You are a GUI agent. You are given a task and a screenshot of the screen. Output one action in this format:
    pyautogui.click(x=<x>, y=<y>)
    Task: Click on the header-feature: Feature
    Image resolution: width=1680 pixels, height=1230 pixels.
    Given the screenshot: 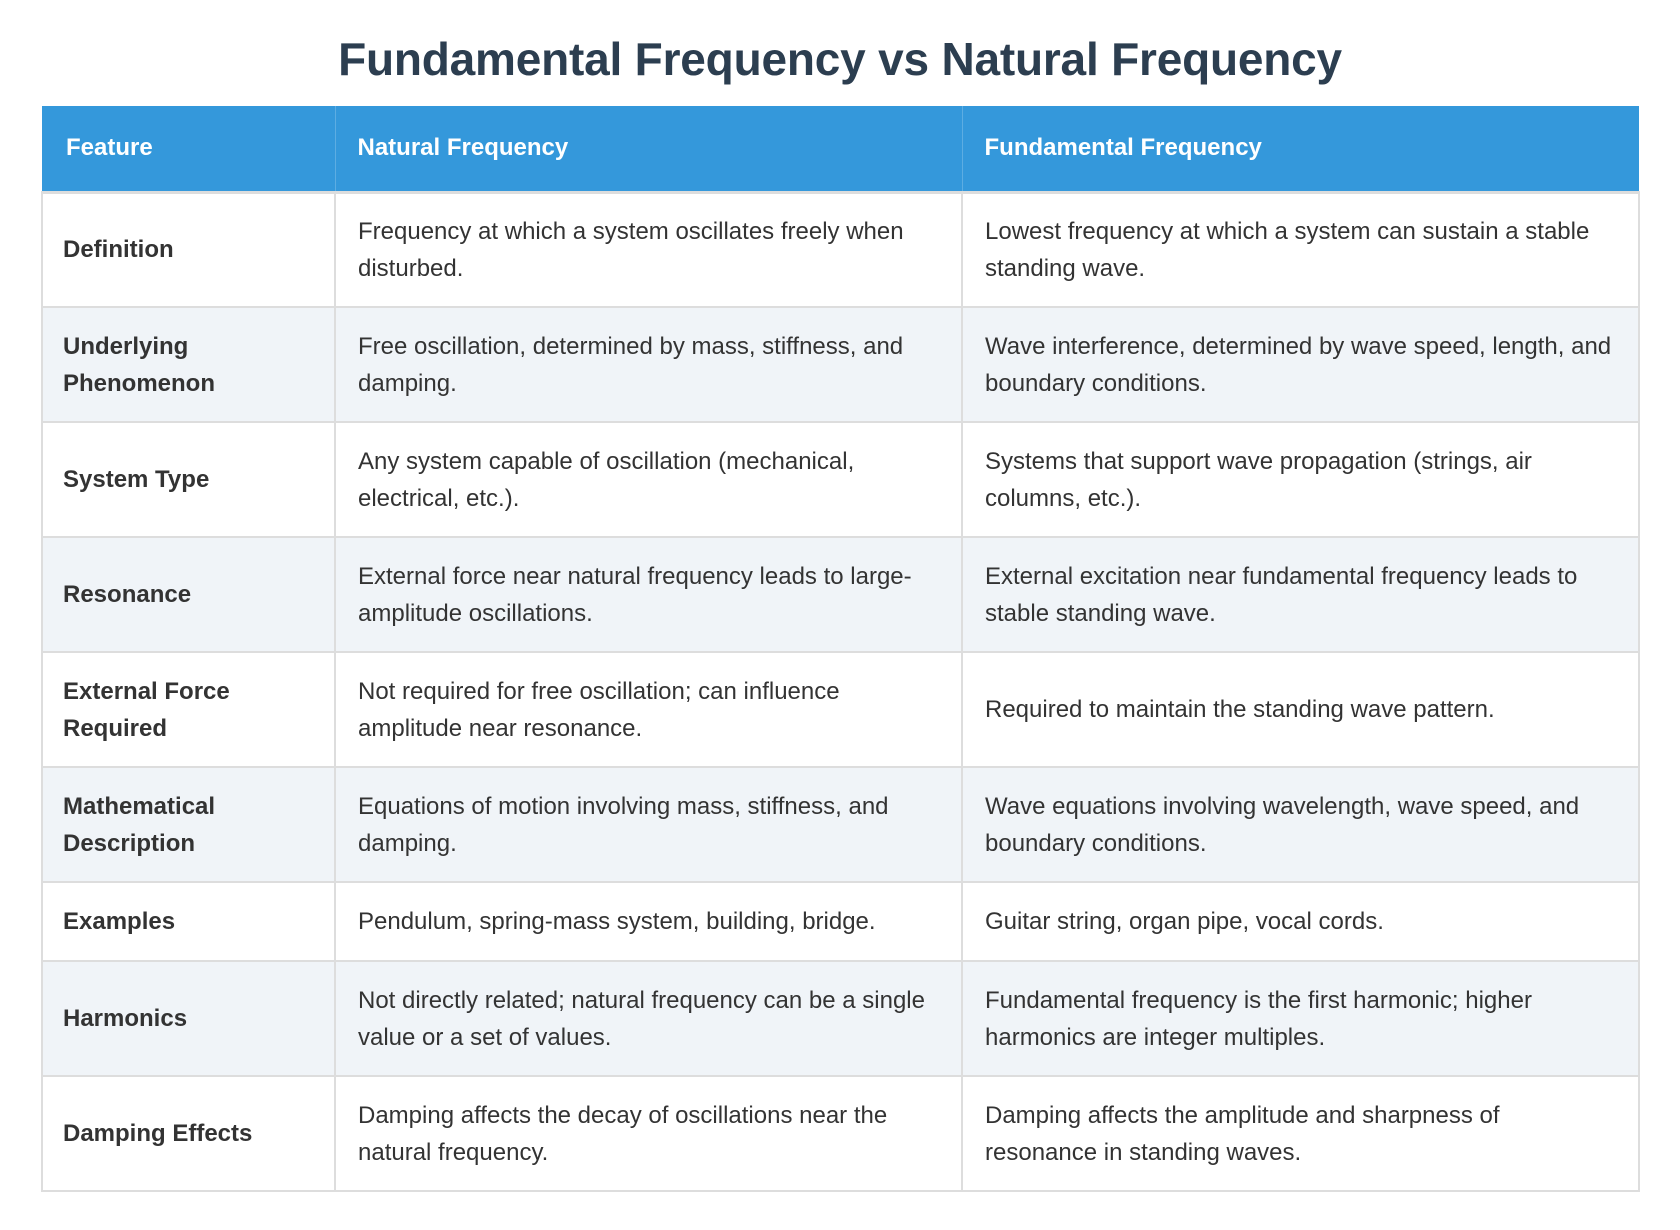 What is the action you would take?
    pyautogui.click(x=188, y=150)
    